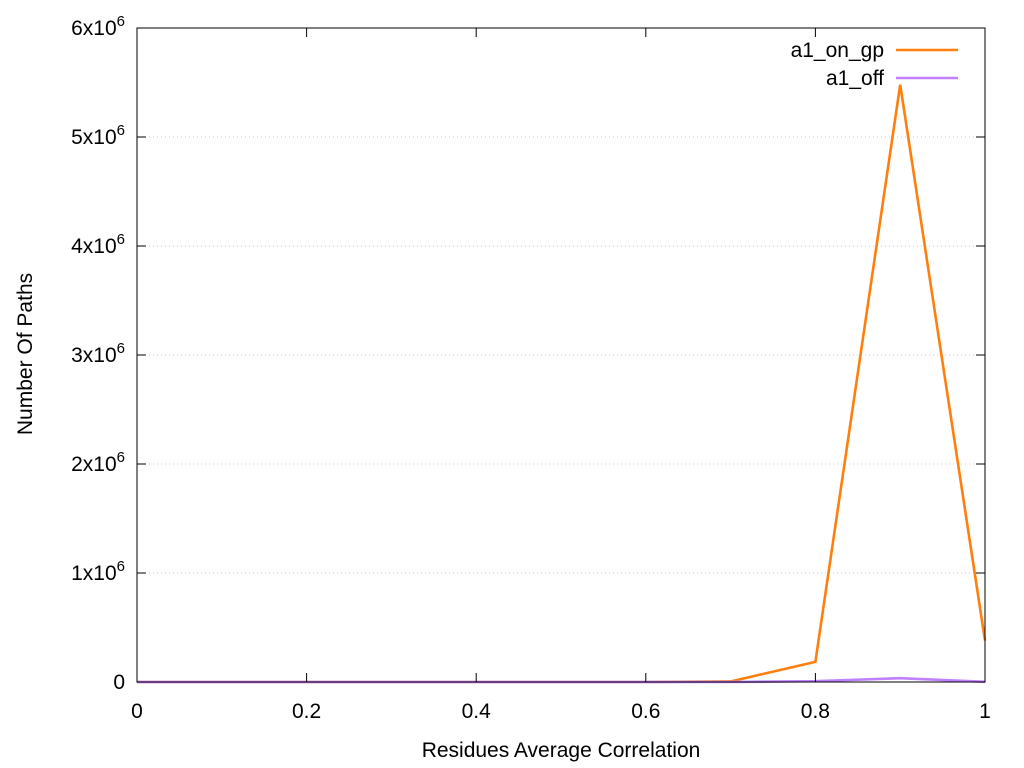  Describe the element at coordinates (815, 711) in the screenshot. I see `x-tick-label: 0.8` at that location.